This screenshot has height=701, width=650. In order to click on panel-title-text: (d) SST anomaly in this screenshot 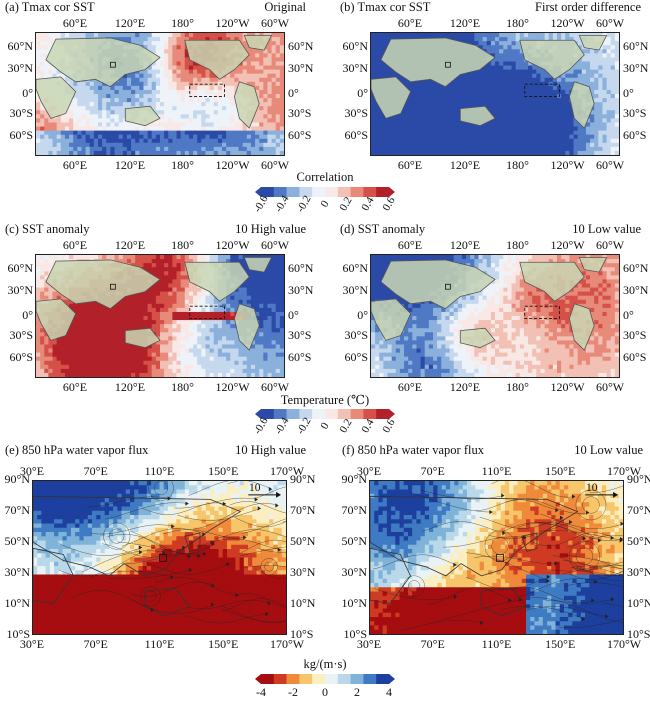, I will do `click(382, 229)`.